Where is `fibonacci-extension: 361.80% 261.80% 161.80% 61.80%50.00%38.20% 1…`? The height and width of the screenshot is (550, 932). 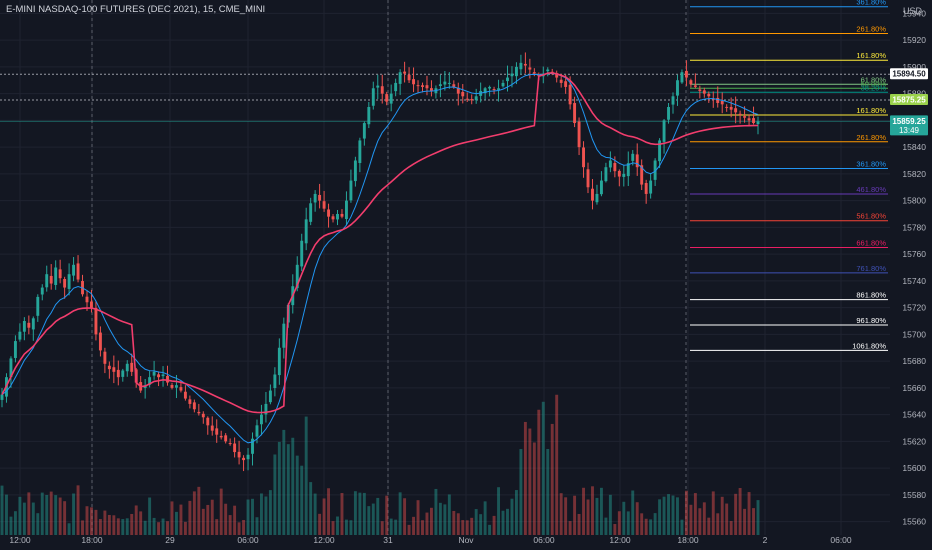
fibonacci-extension: 361.80% 261.80% 161.80% 61.80%50.00%38.20% 1… is located at coordinates (789, 175).